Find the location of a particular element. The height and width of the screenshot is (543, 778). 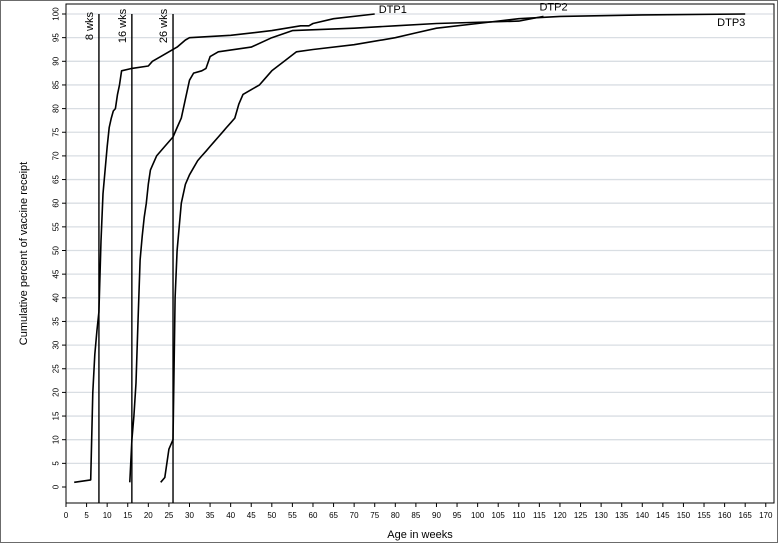

y-tick-label: 80 is located at coordinates (56, 108).